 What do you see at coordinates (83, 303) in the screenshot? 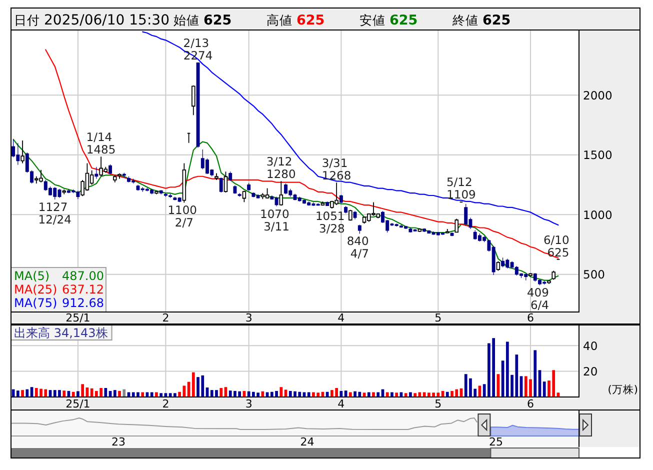
I see `annotation: 912.68` at bounding box center [83, 303].